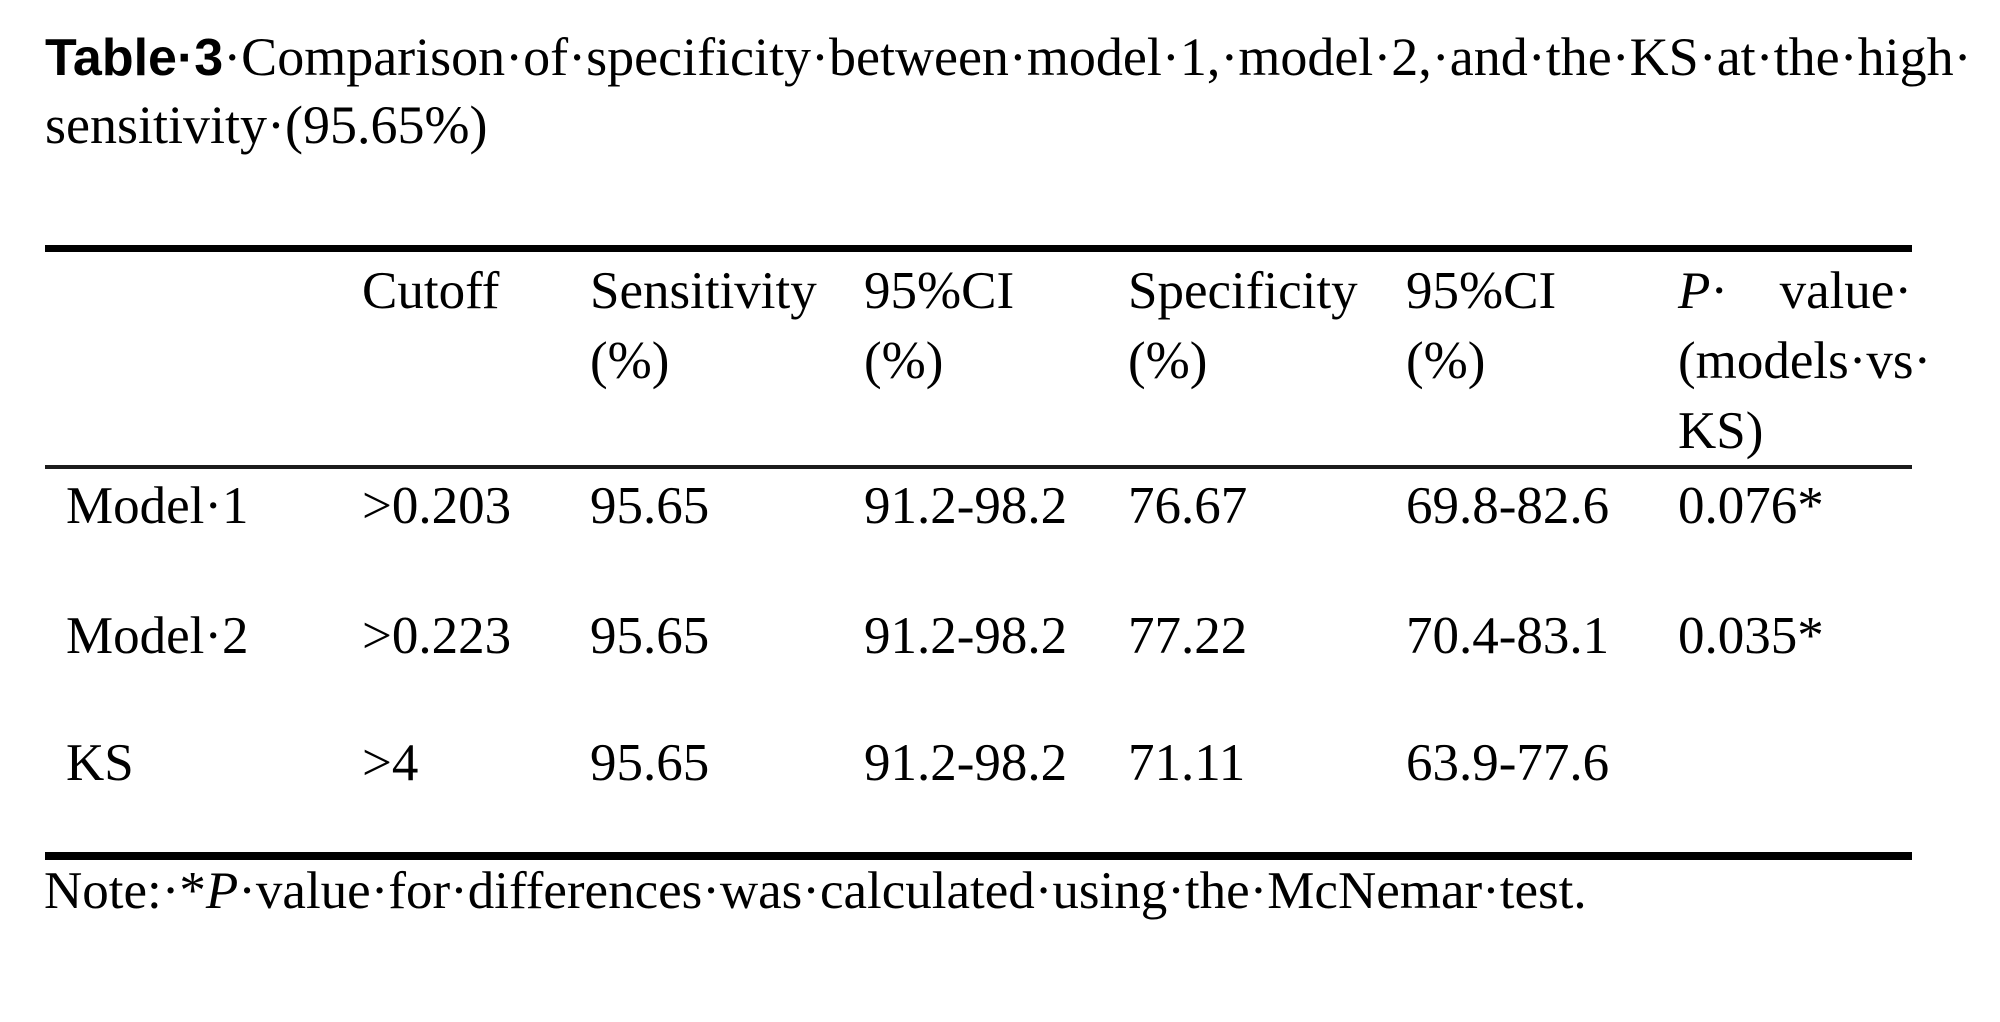 The image size is (2000, 1022). I want to click on row-model1-pvalue: 0.076*, so click(1751, 506).